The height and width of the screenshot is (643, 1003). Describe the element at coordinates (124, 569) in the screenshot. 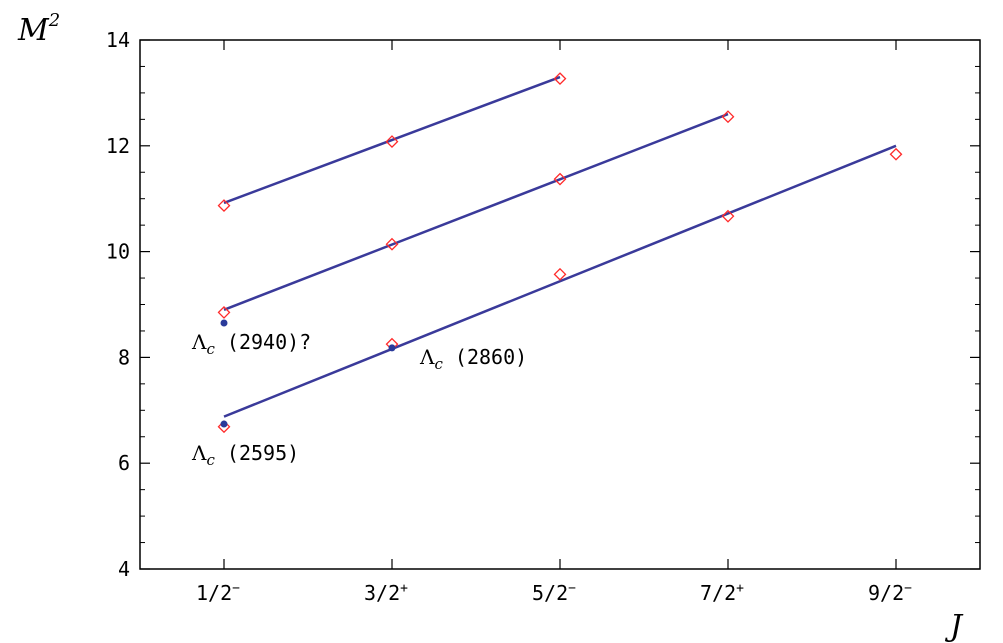

I see `y-tick-label: 4` at that location.